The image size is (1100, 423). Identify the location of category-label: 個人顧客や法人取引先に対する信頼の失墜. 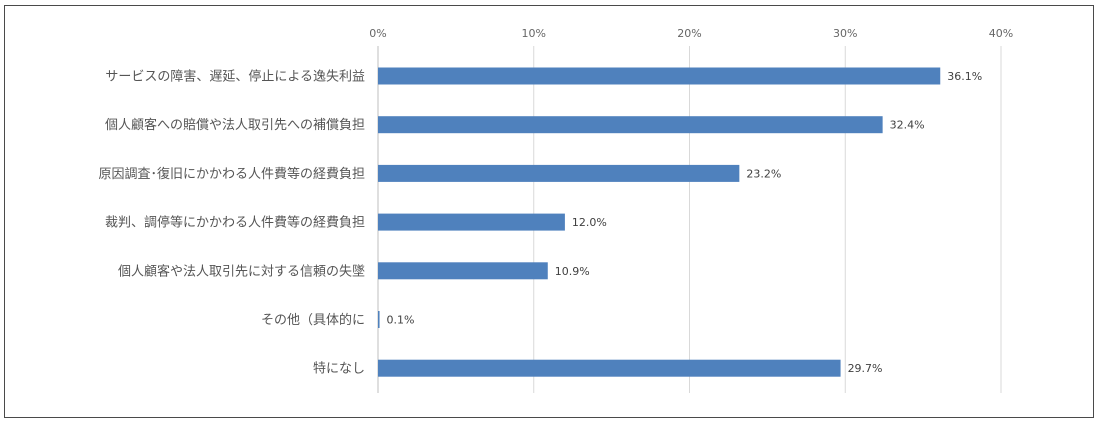
(241, 271).